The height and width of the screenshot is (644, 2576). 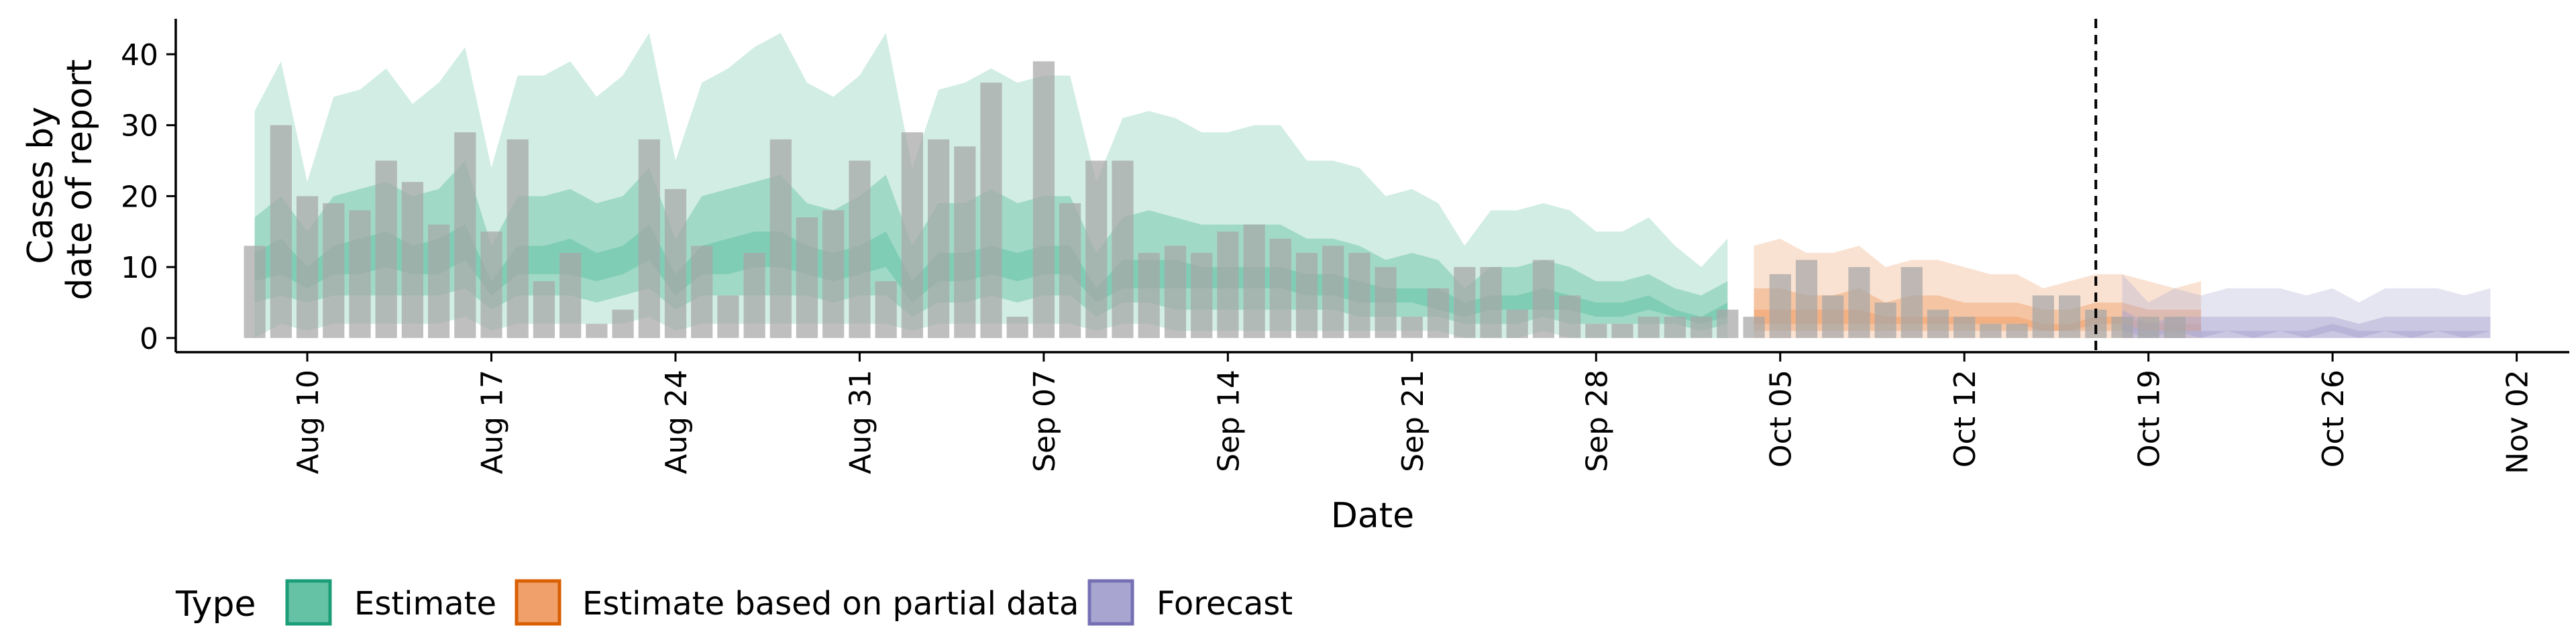 I want to click on y-axis-ticks: 0 10 20 30 40, so click(x=148, y=197).